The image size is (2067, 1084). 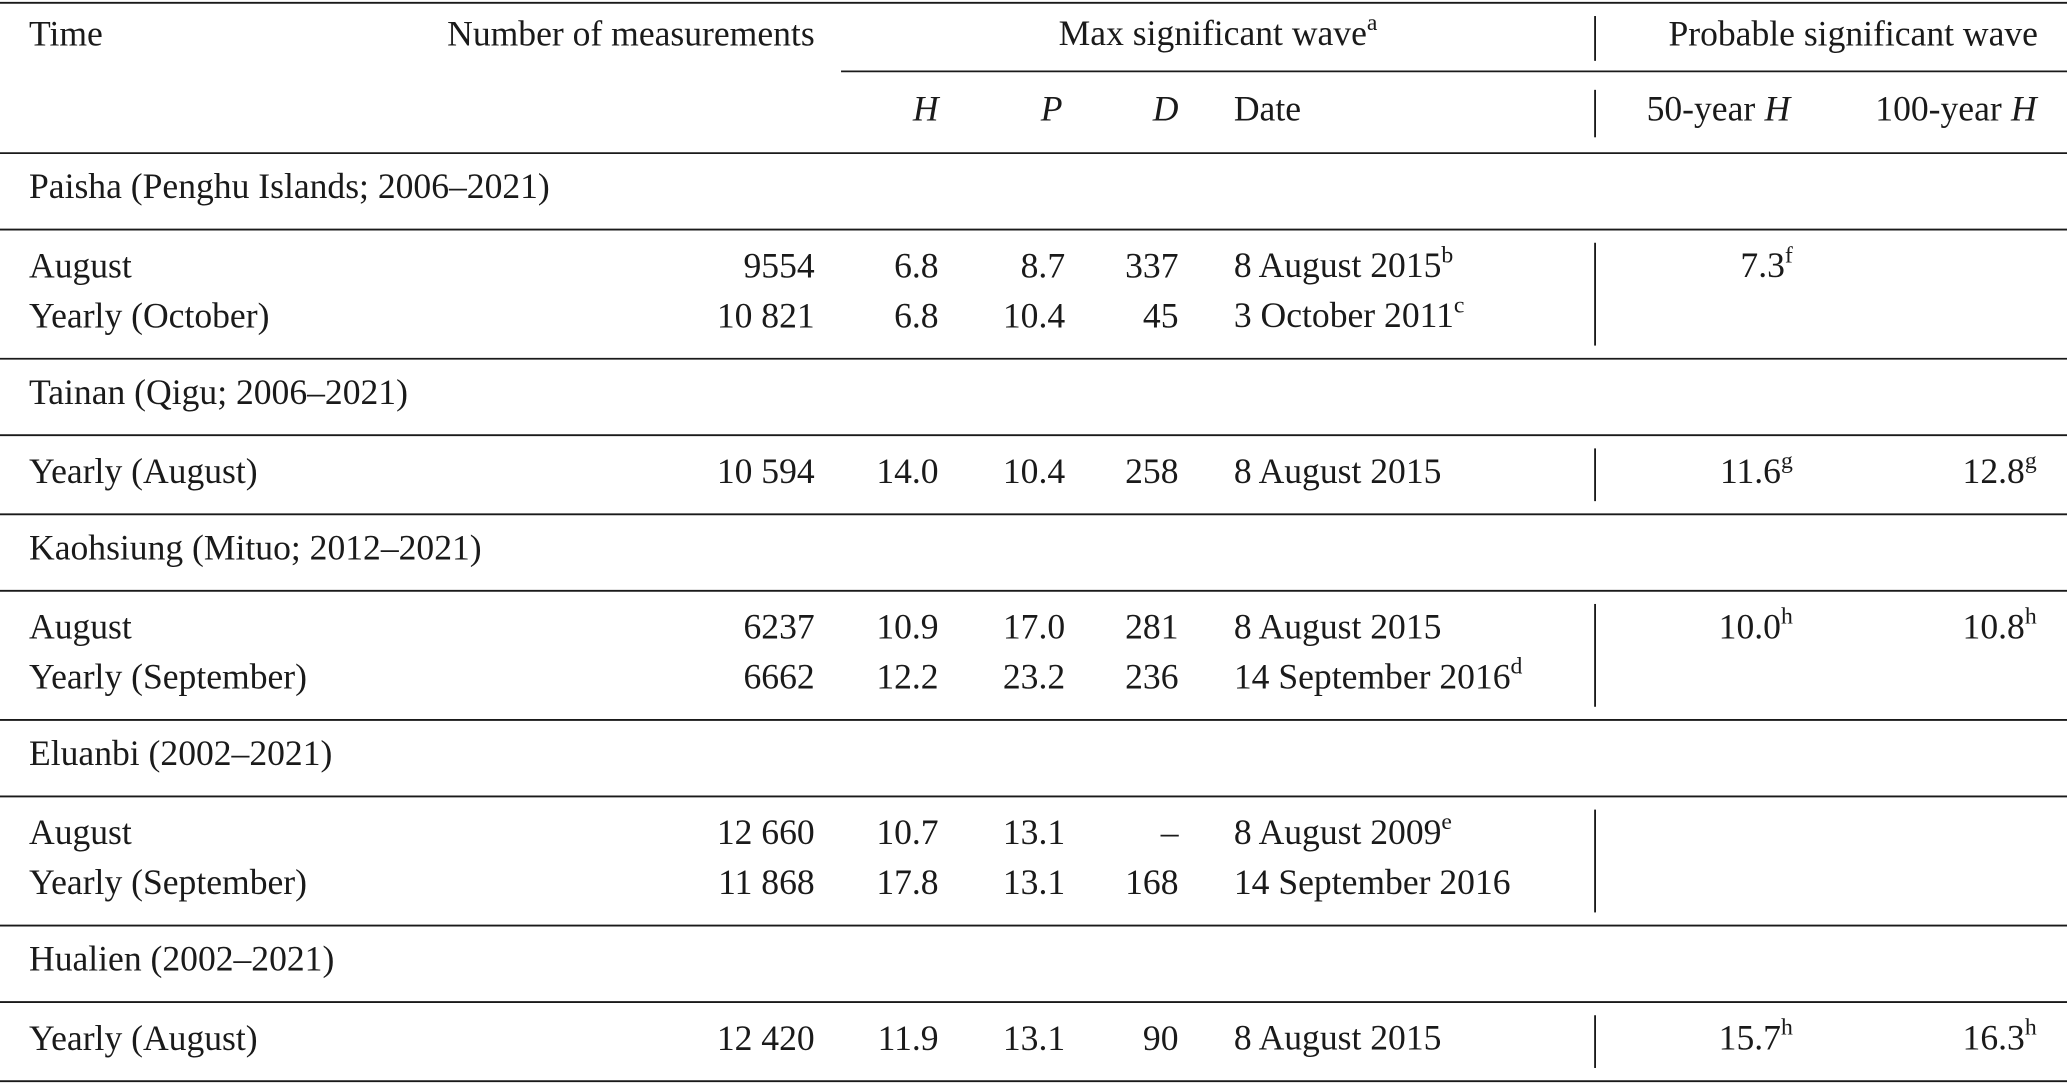 What do you see at coordinates (1762, 265) in the screenshot?
I see `cell-text: 7.3` at bounding box center [1762, 265].